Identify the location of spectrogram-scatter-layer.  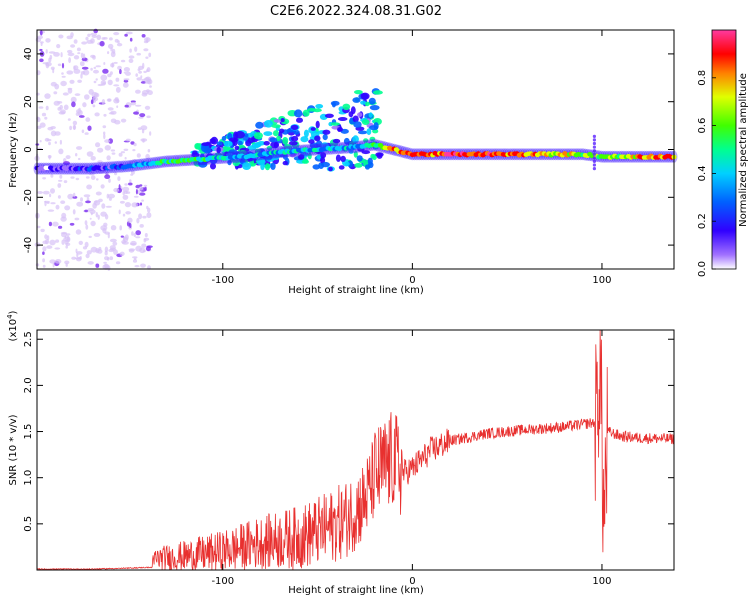
(287, 130).